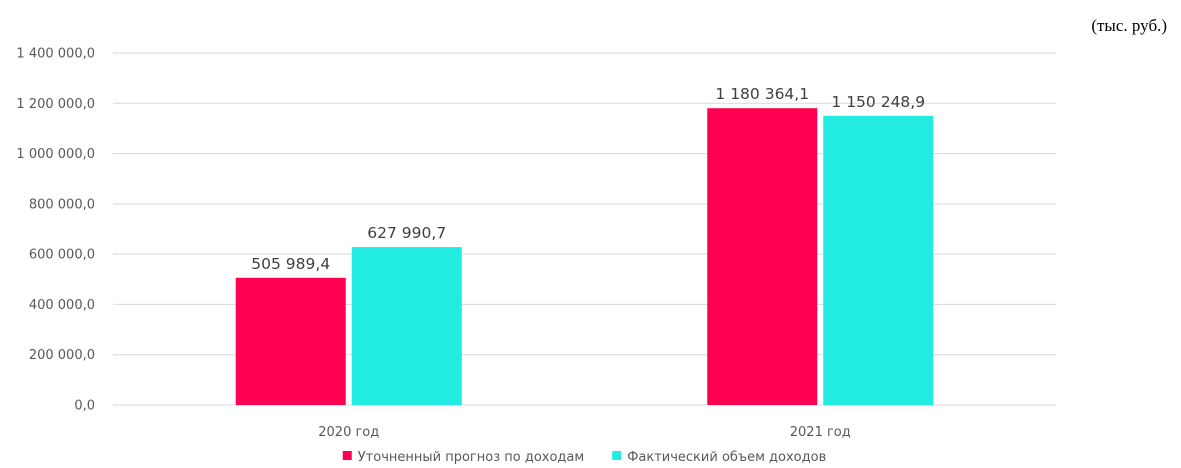 The height and width of the screenshot is (468, 1181). I want to click on category-label: 2021 год, so click(820, 432).